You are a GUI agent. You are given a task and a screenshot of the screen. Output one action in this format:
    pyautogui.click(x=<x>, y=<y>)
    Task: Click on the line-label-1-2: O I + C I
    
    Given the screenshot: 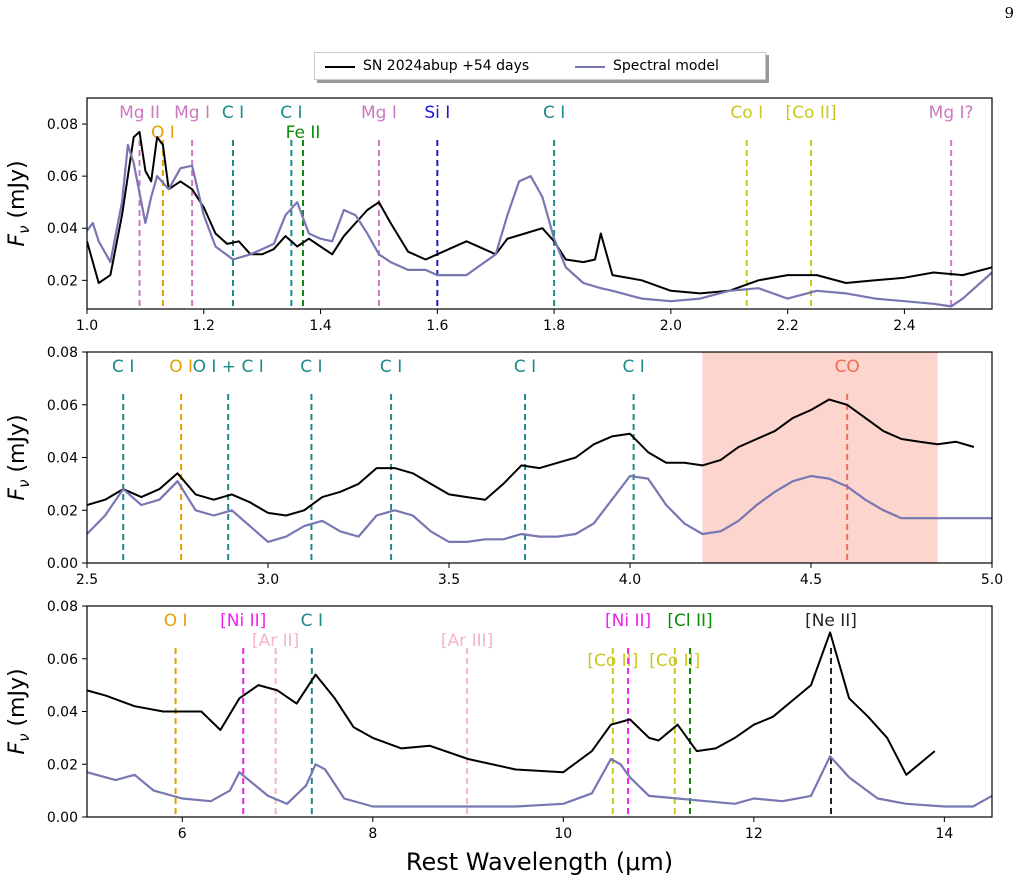 What is the action you would take?
    pyautogui.click(x=228, y=367)
    